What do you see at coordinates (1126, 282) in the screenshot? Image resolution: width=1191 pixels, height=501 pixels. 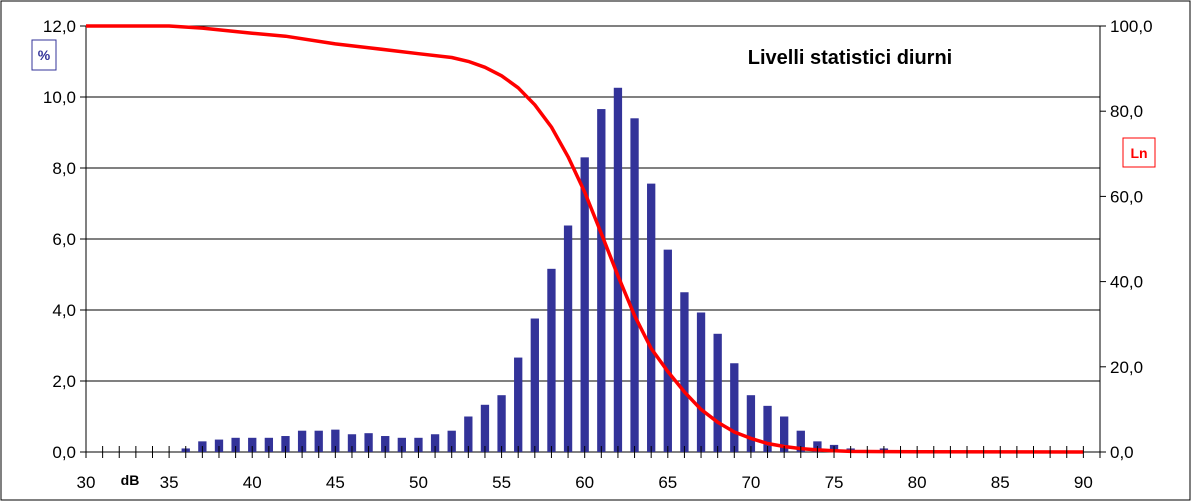 I see `right-tick-label: 40,0` at bounding box center [1126, 282].